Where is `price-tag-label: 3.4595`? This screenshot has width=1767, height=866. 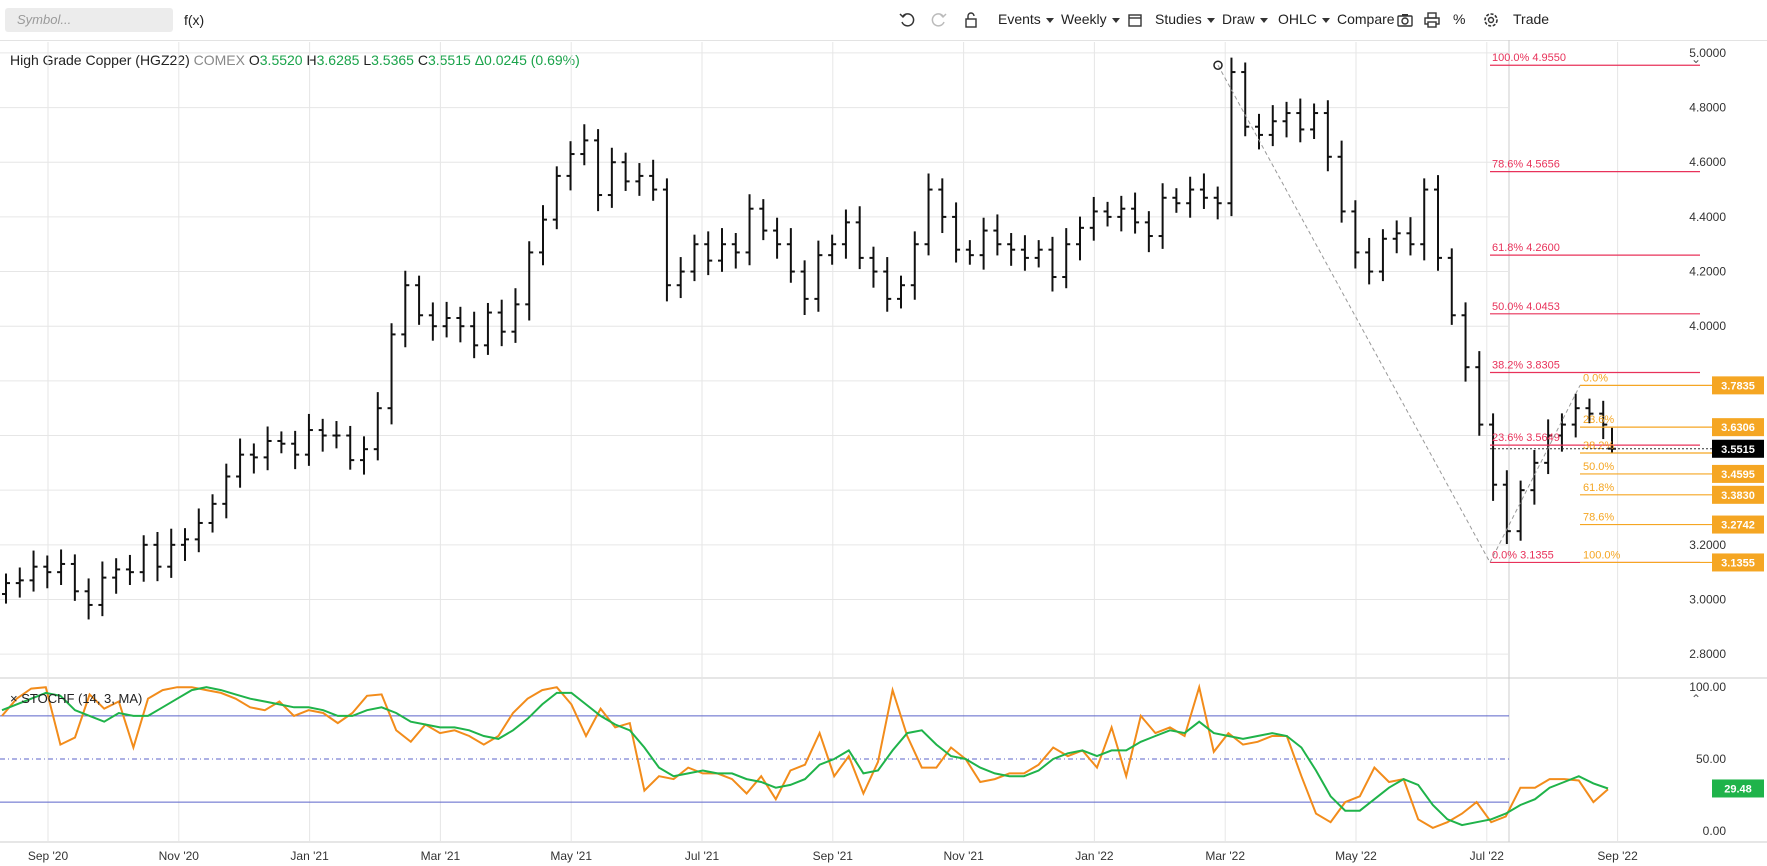 price-tag-label: 3.4595 is located at coordinates (1738, 475).